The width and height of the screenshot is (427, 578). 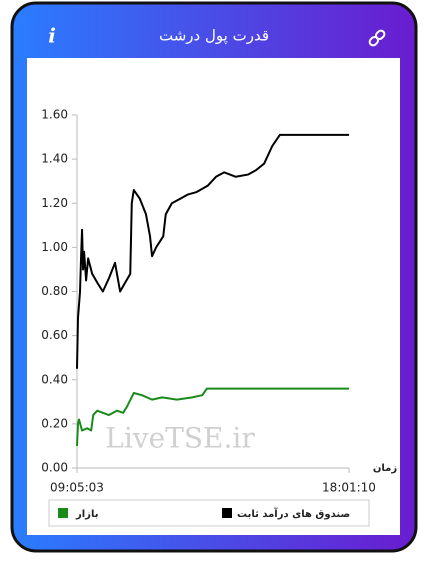 I want to click on info-button: i, so click(x=52, y=36).